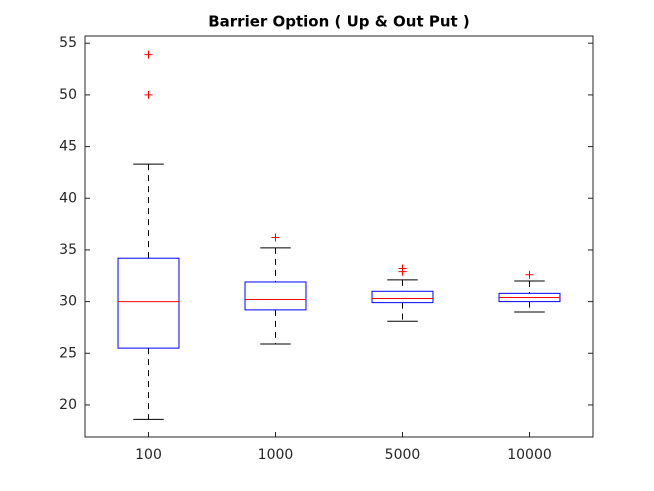  I want to click on y-tick-label: 55, so click(68, 43).